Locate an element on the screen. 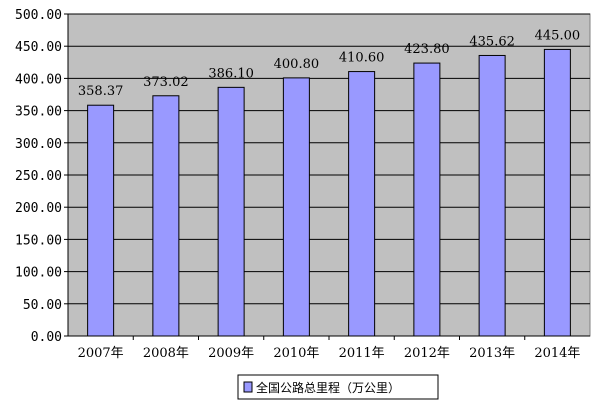 The image size is (595, 404). y-tick-label: 400.00 is located at coordinates (38, 79).